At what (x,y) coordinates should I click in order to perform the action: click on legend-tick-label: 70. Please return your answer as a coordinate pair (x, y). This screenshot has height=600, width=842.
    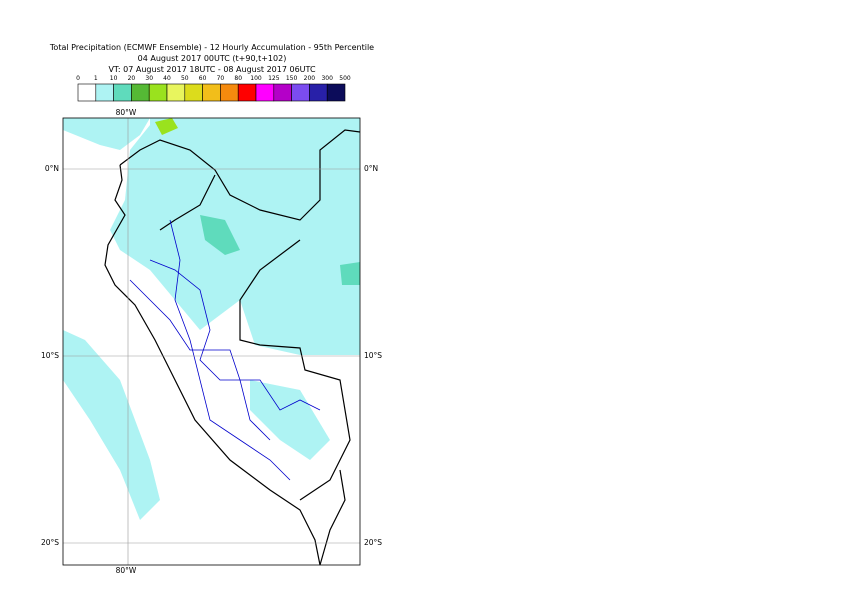
    Looking at the image, I should click on (221, 78).